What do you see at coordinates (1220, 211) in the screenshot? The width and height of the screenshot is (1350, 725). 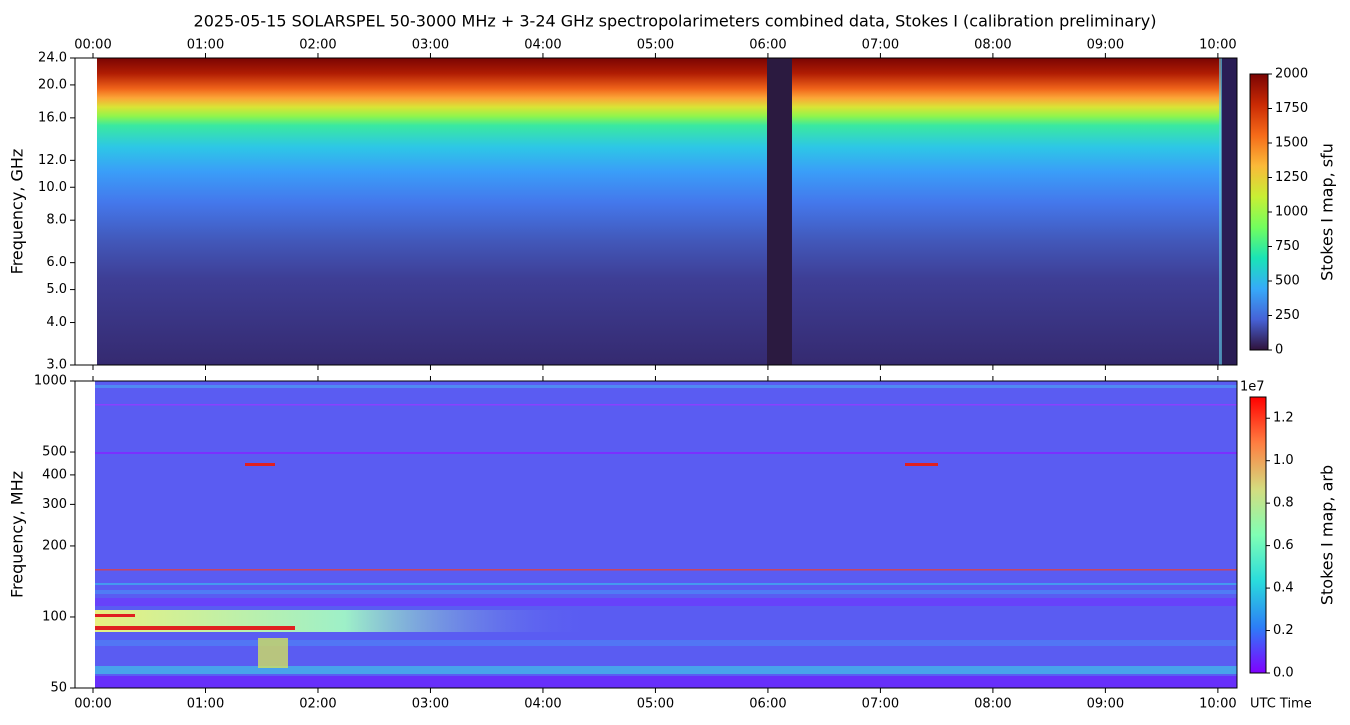 I see `gap-edge` at bounding box center [1220, 211].